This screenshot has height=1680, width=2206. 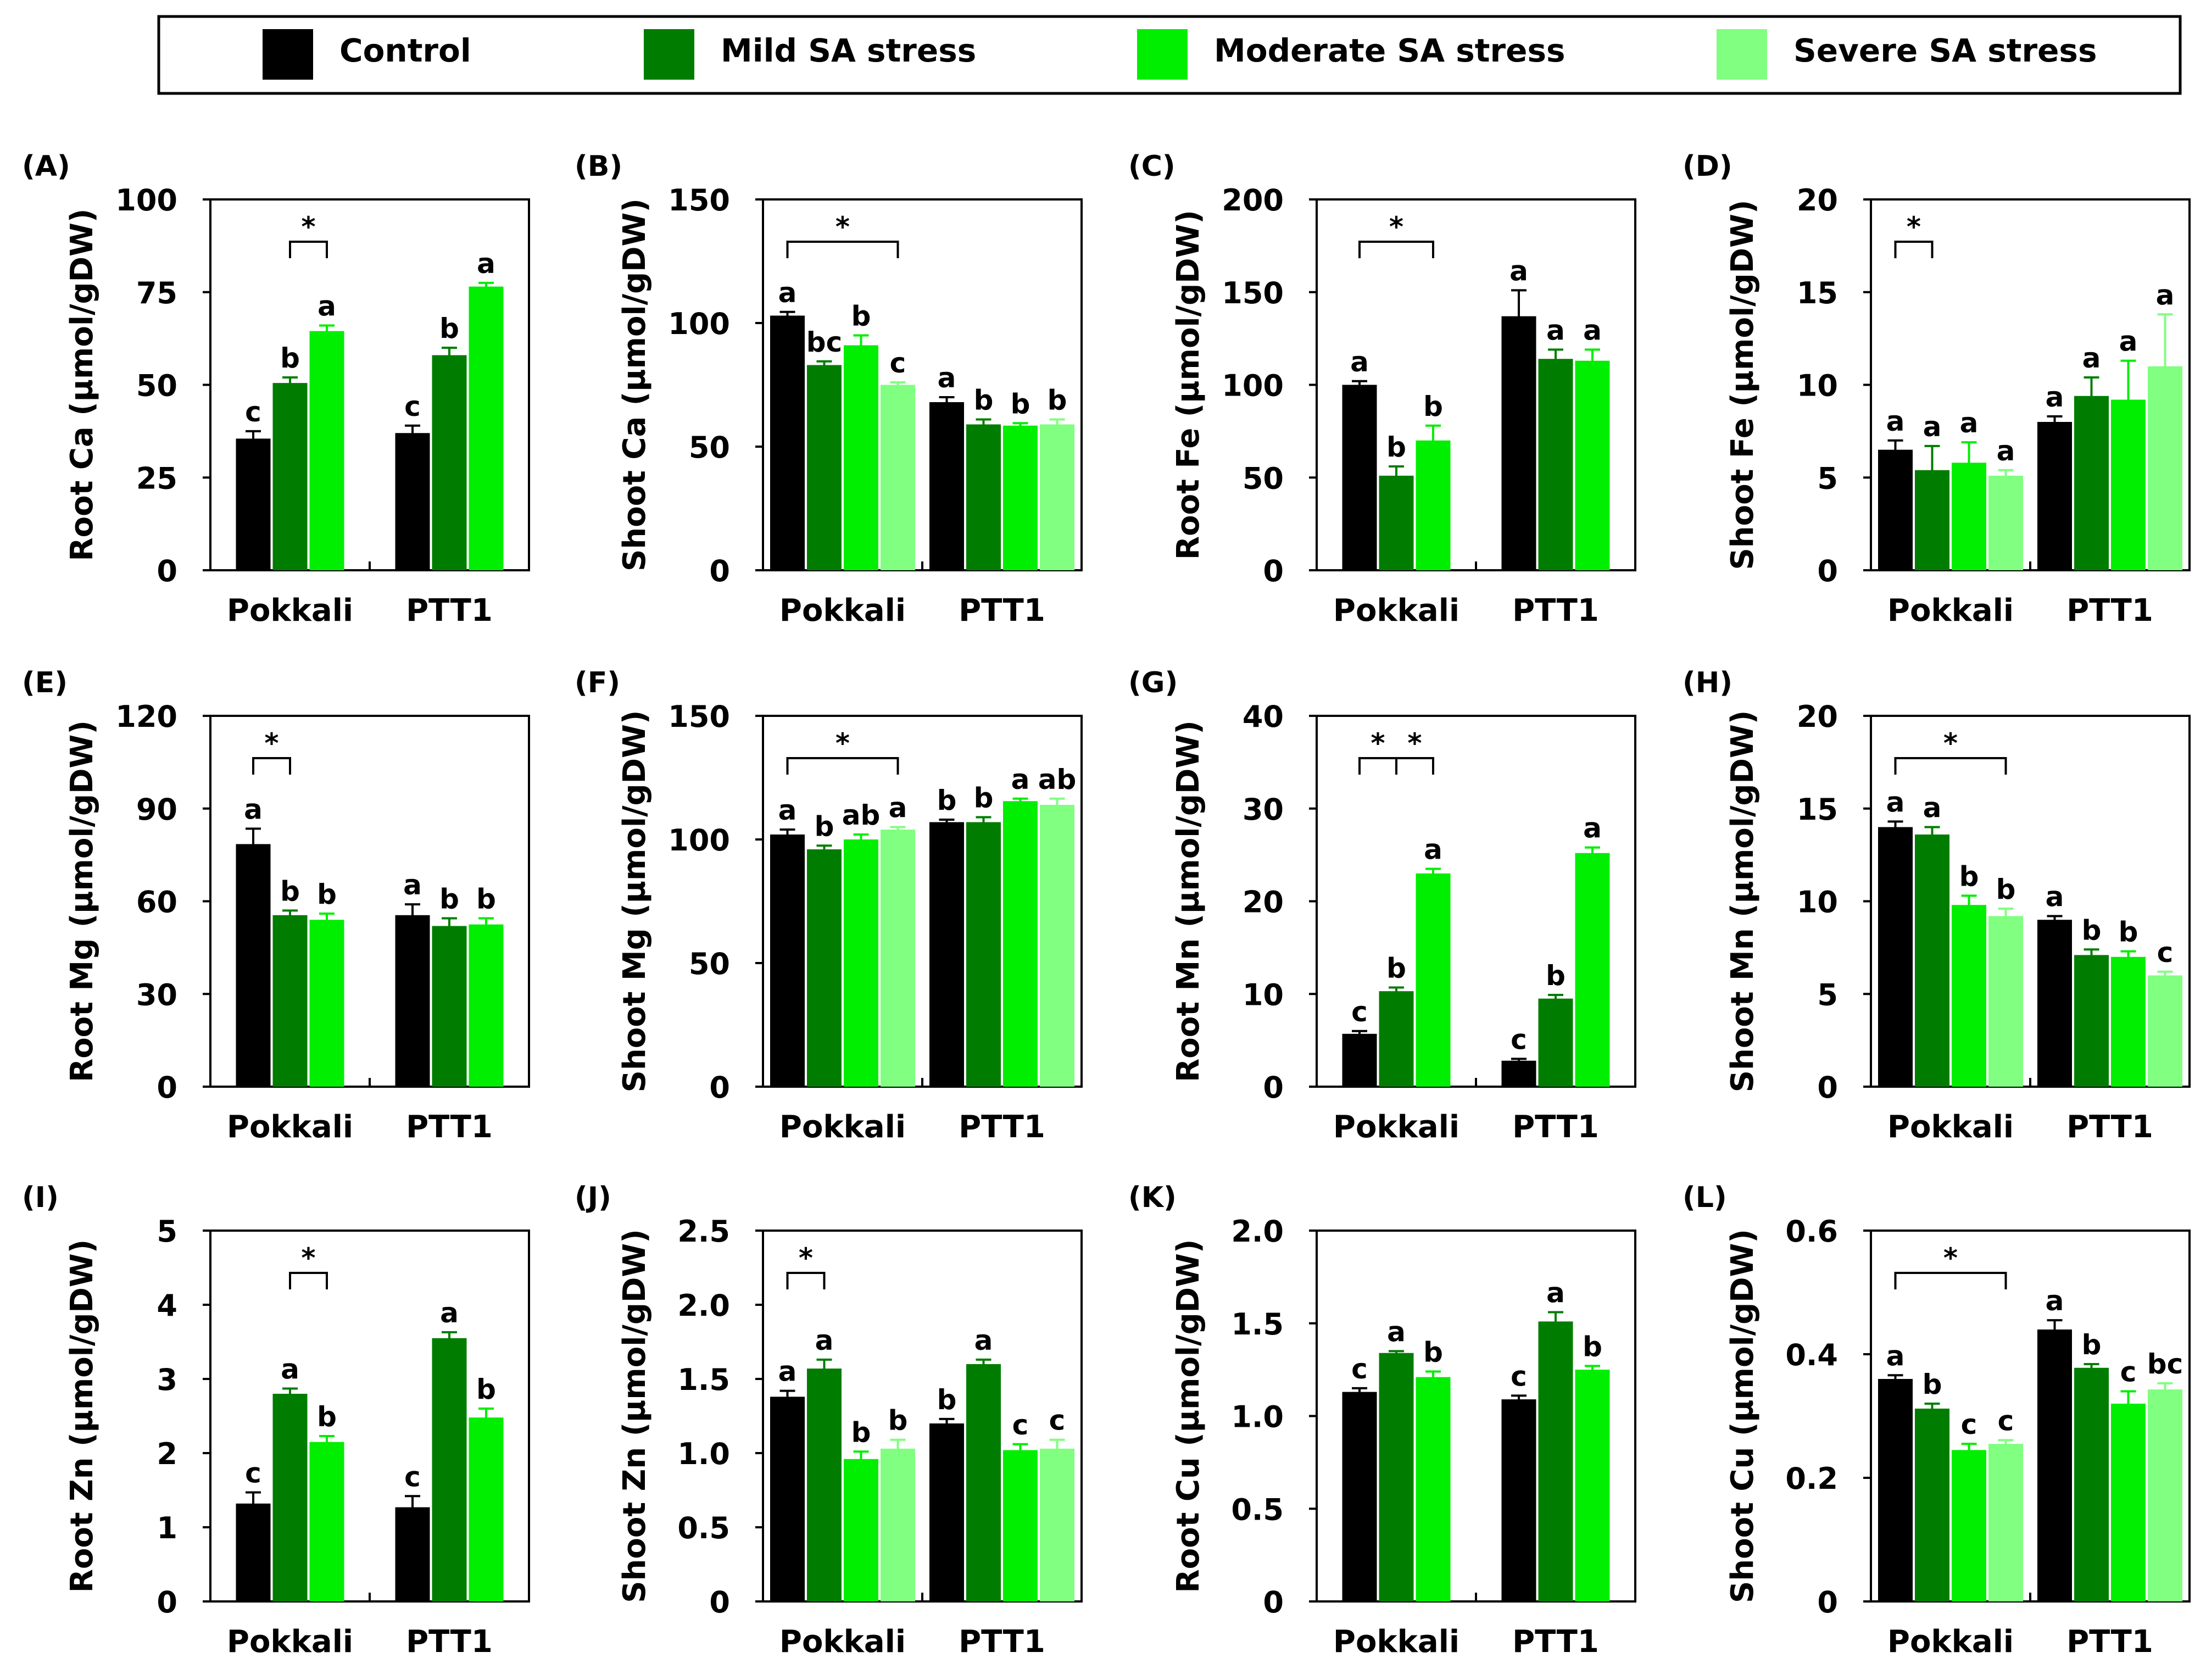 I want to click on panel-label: (G), so click(x=1153, y=682).